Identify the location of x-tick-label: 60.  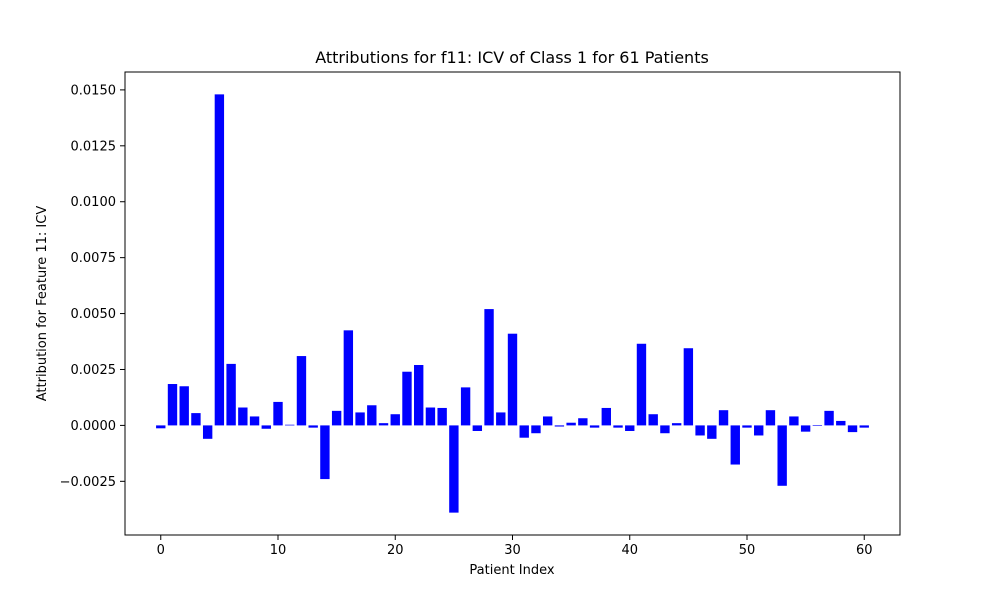
(864, 550).